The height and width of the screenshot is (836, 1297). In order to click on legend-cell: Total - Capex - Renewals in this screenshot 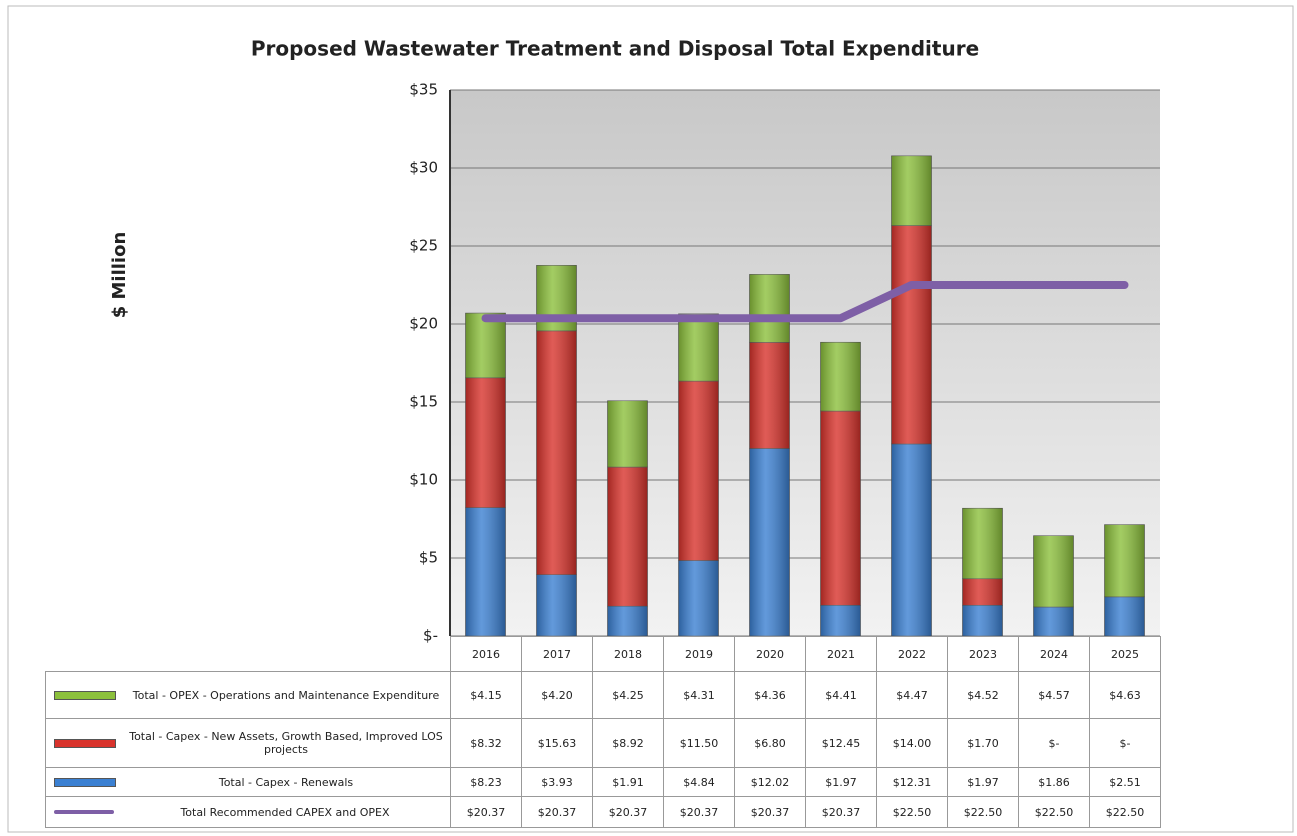, I will do `click(248, 782)`.